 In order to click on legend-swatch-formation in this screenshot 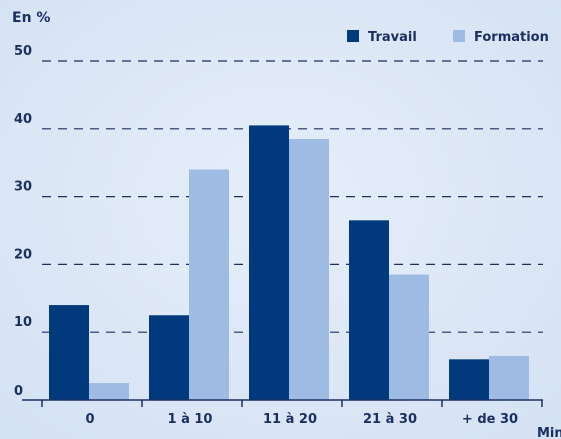, I will do `click(459, 36)`.